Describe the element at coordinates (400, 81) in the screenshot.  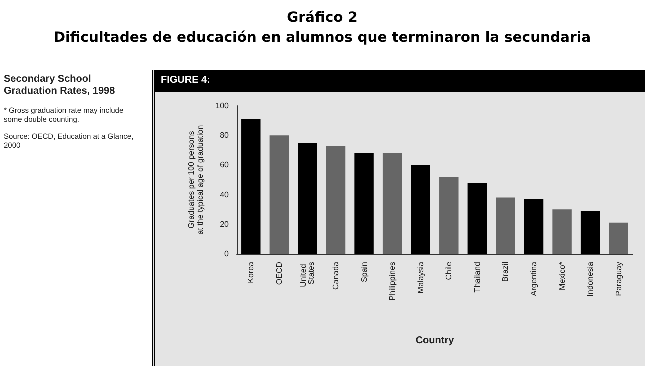
I see `caption: FIGURE 4:` at that location.